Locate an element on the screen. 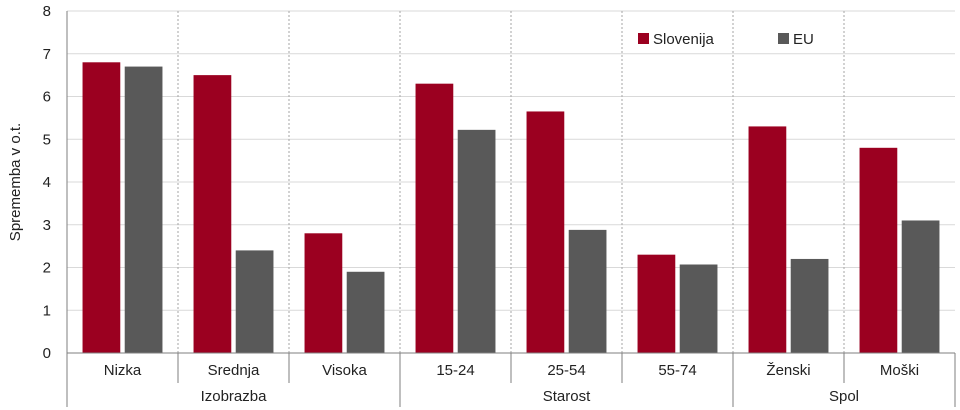 The height and width of the screenshot is (410, 960). y-tick-label: 7 is located at coordinates (47, 54).